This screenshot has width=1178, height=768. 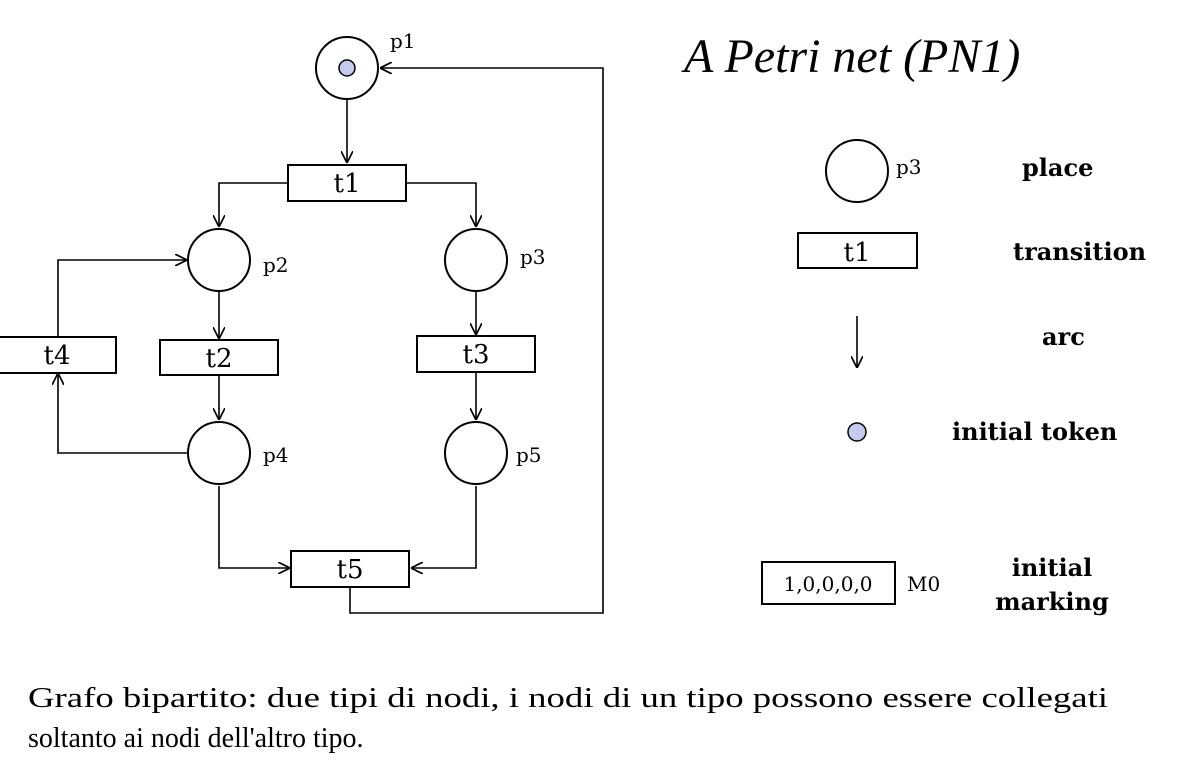 I want to click on place-p3: p3, so click(x=495, y=260).